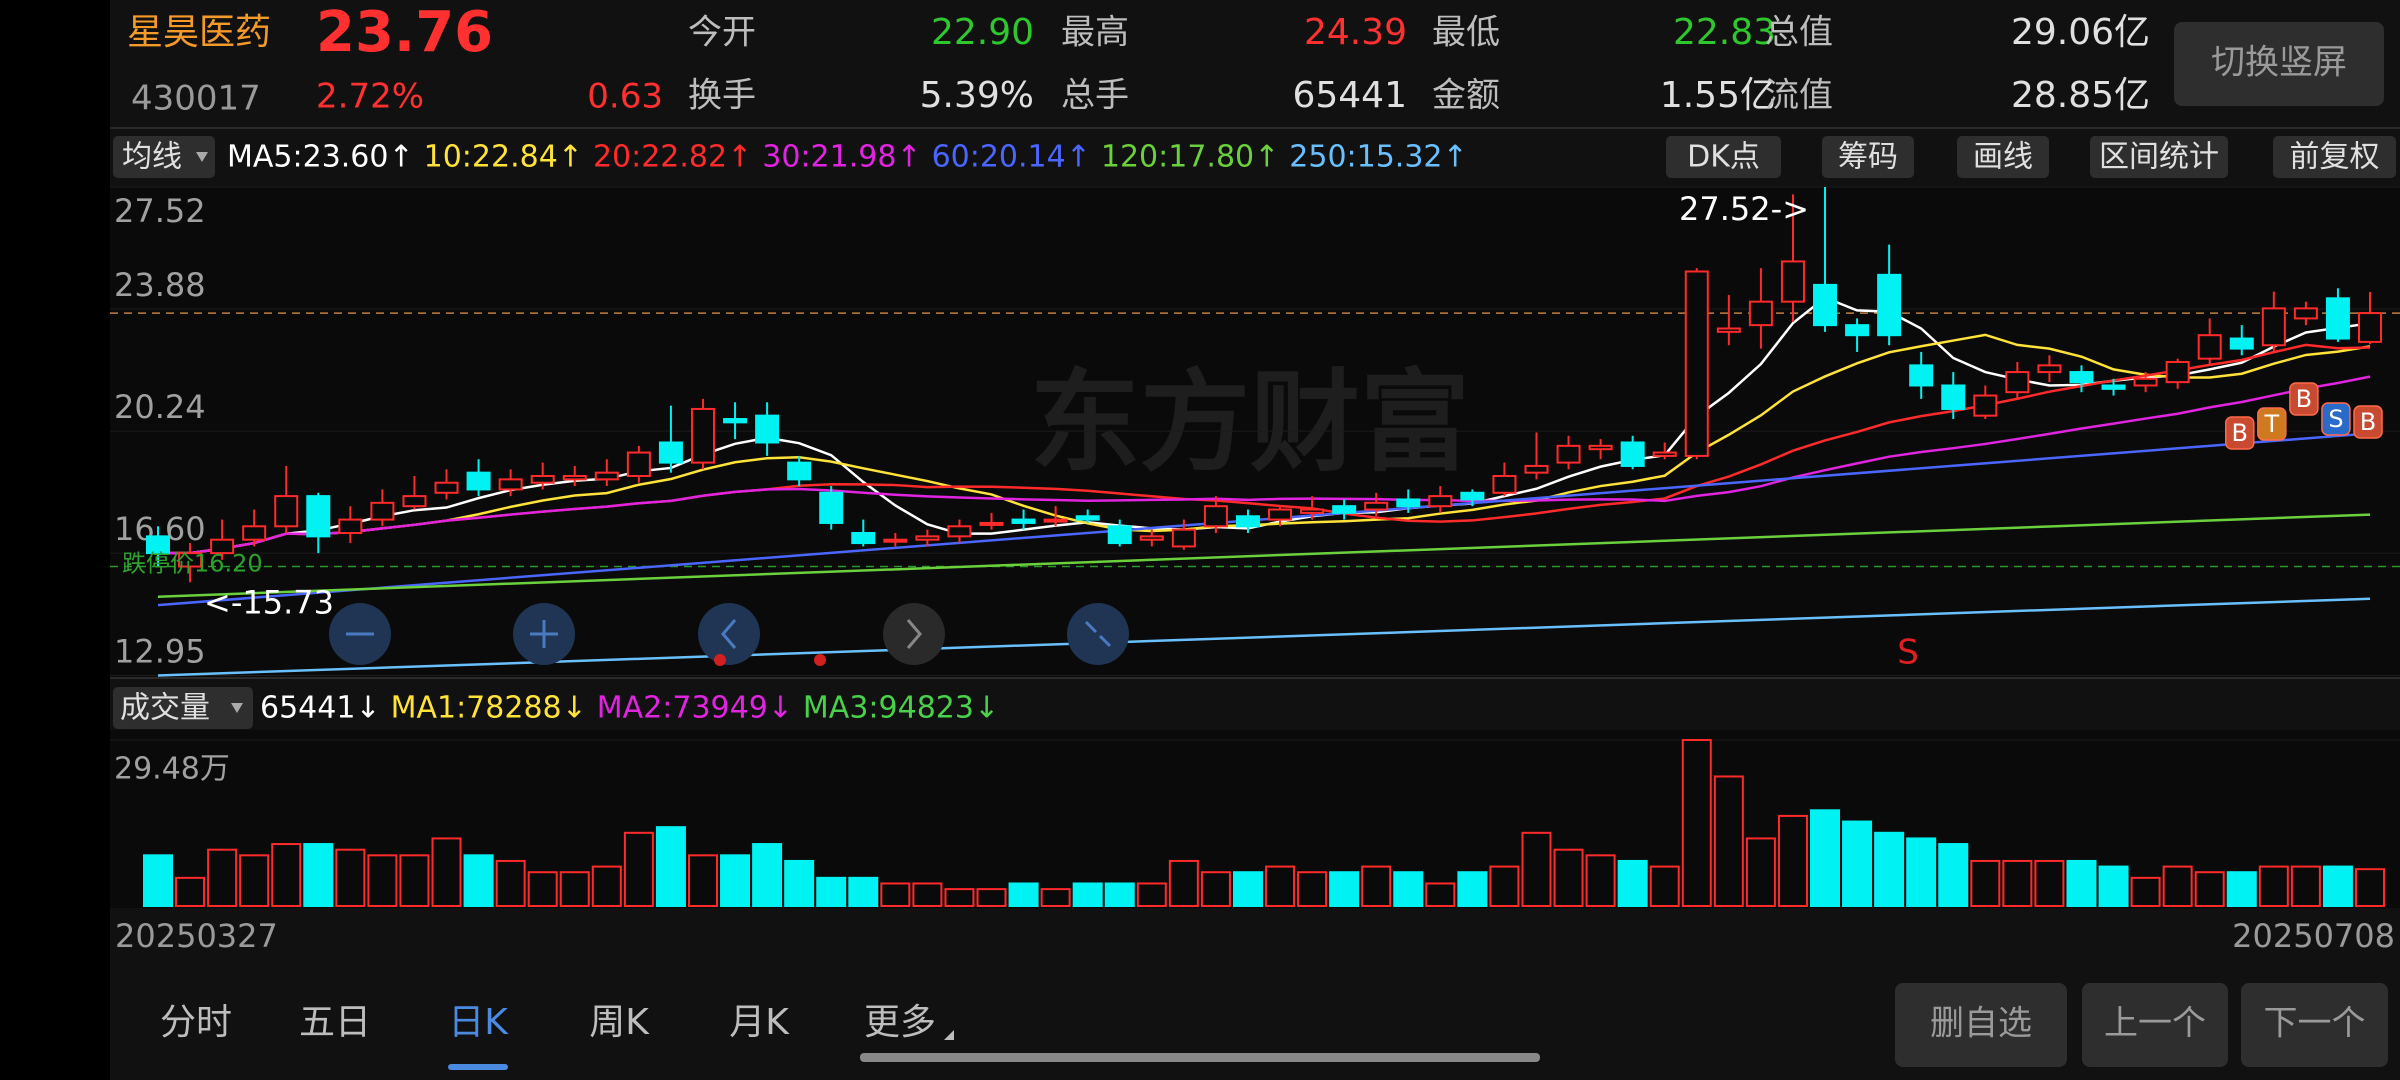  Describe the element at coordinates (695, 708) in the screenshot. I see `legend-entry: MA2:73949↓` at that location.